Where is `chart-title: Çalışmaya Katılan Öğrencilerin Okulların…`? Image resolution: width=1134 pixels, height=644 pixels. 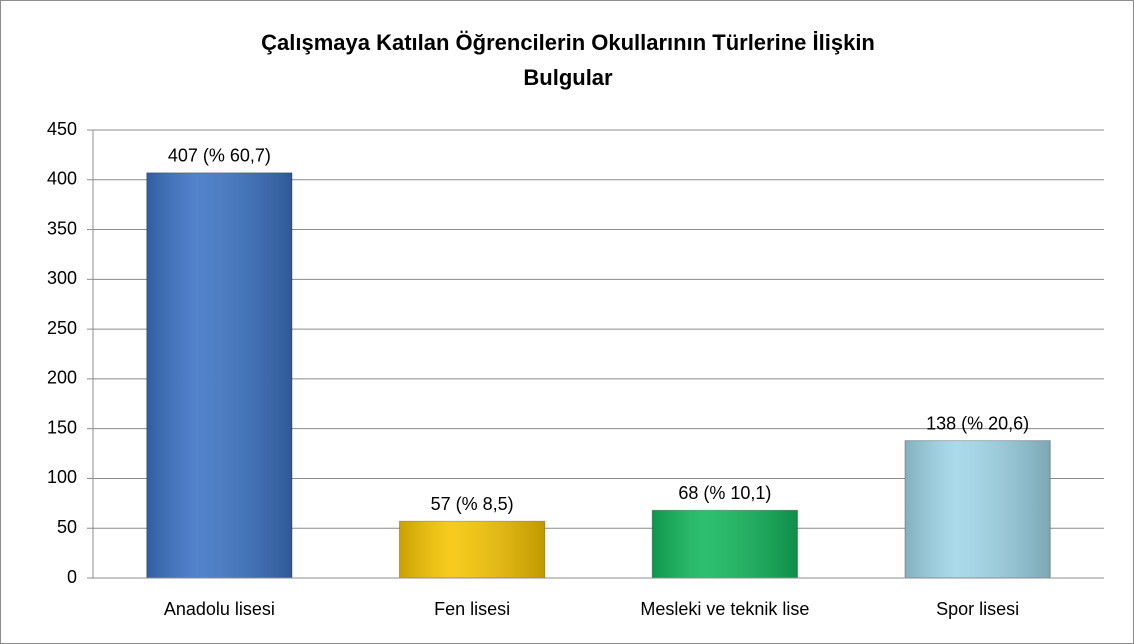 chart-title: Çalışmaya Katılan Öğrencilerin Okulların… is located at coordinates (568, 42).